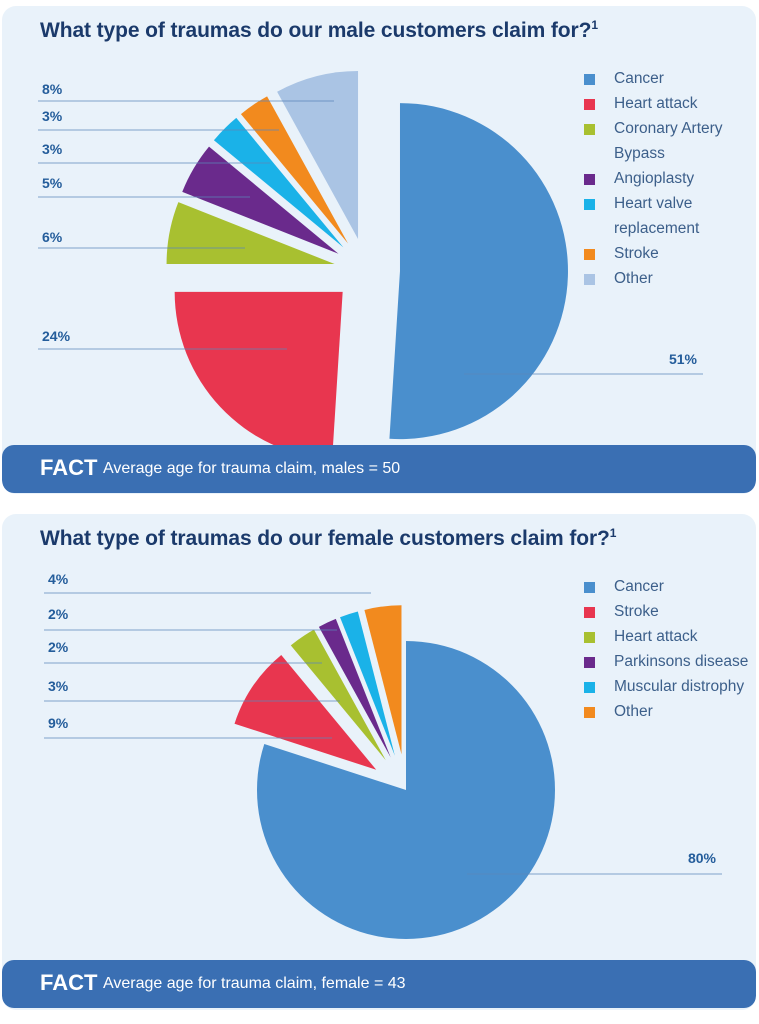 Image resolution: width=759 pixels, height=1024 pixels. I want to click on data-label-cancer: 51%, so click(683, 359).